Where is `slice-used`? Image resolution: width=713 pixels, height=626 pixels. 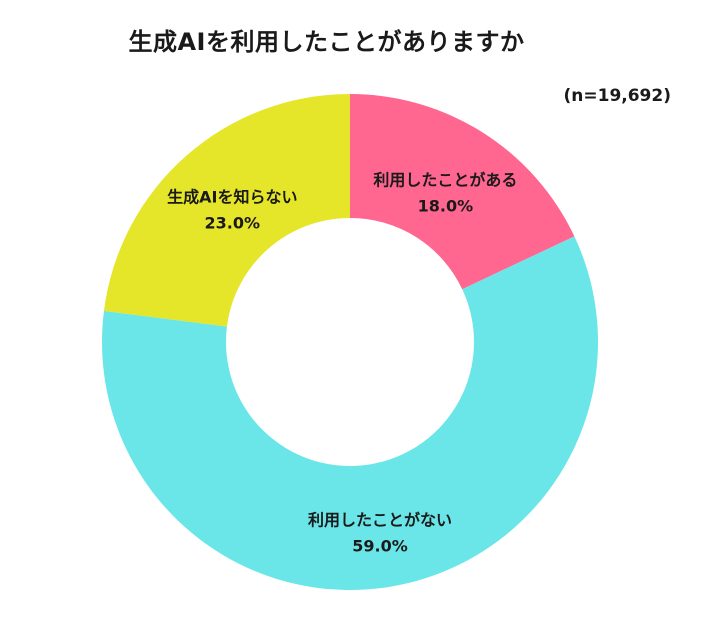 slice-used is located at coordinates (462, 192).